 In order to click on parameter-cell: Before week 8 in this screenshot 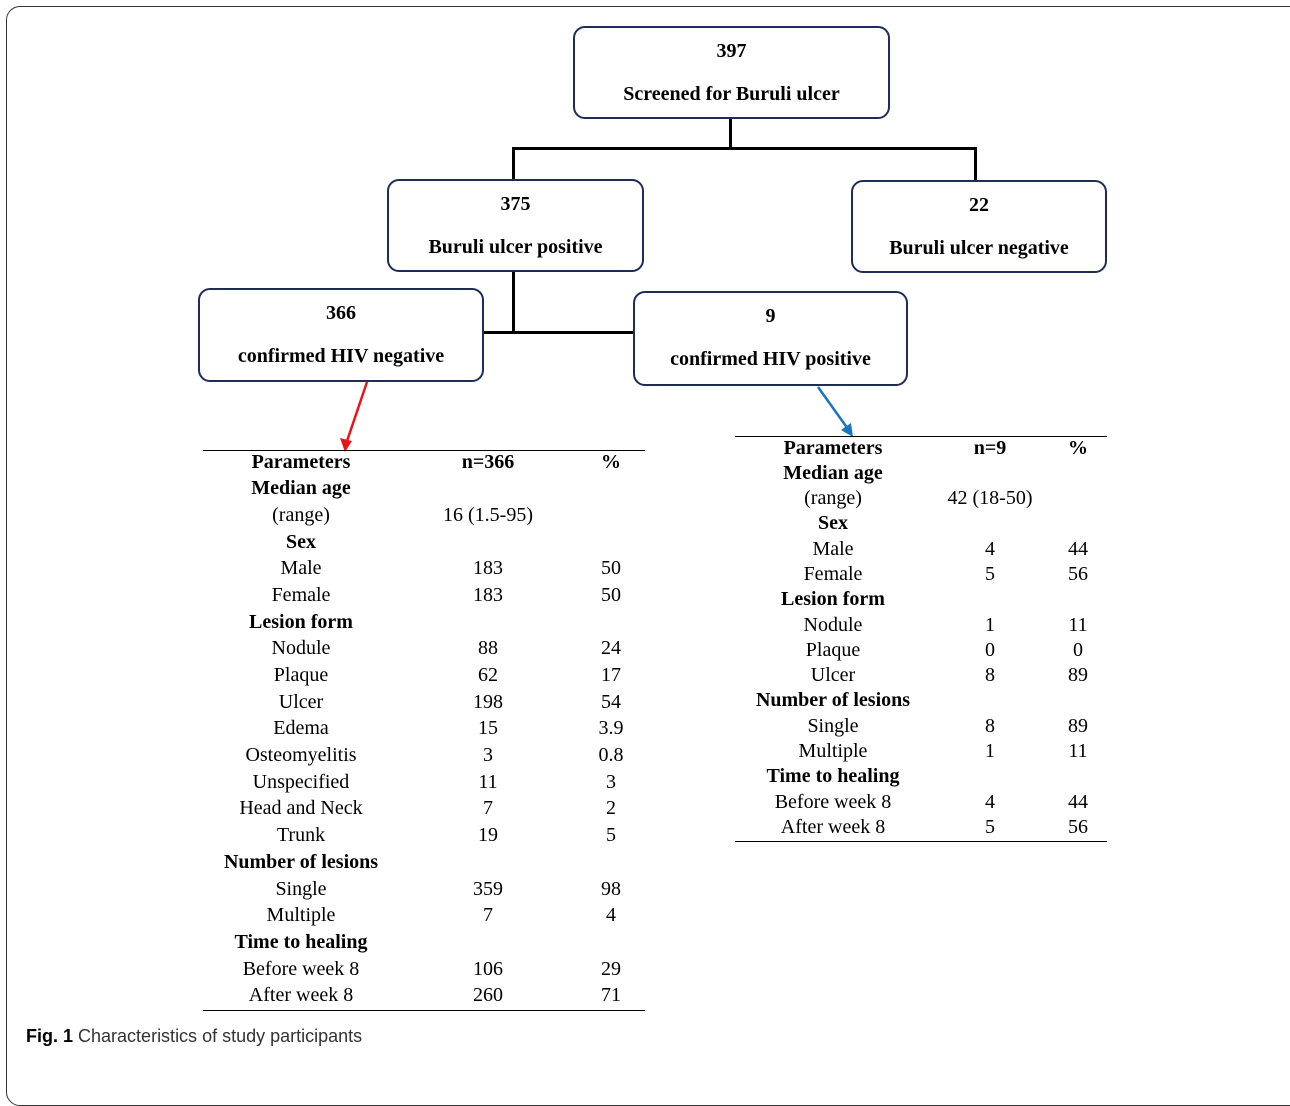, I will do `click(301, 968)`.